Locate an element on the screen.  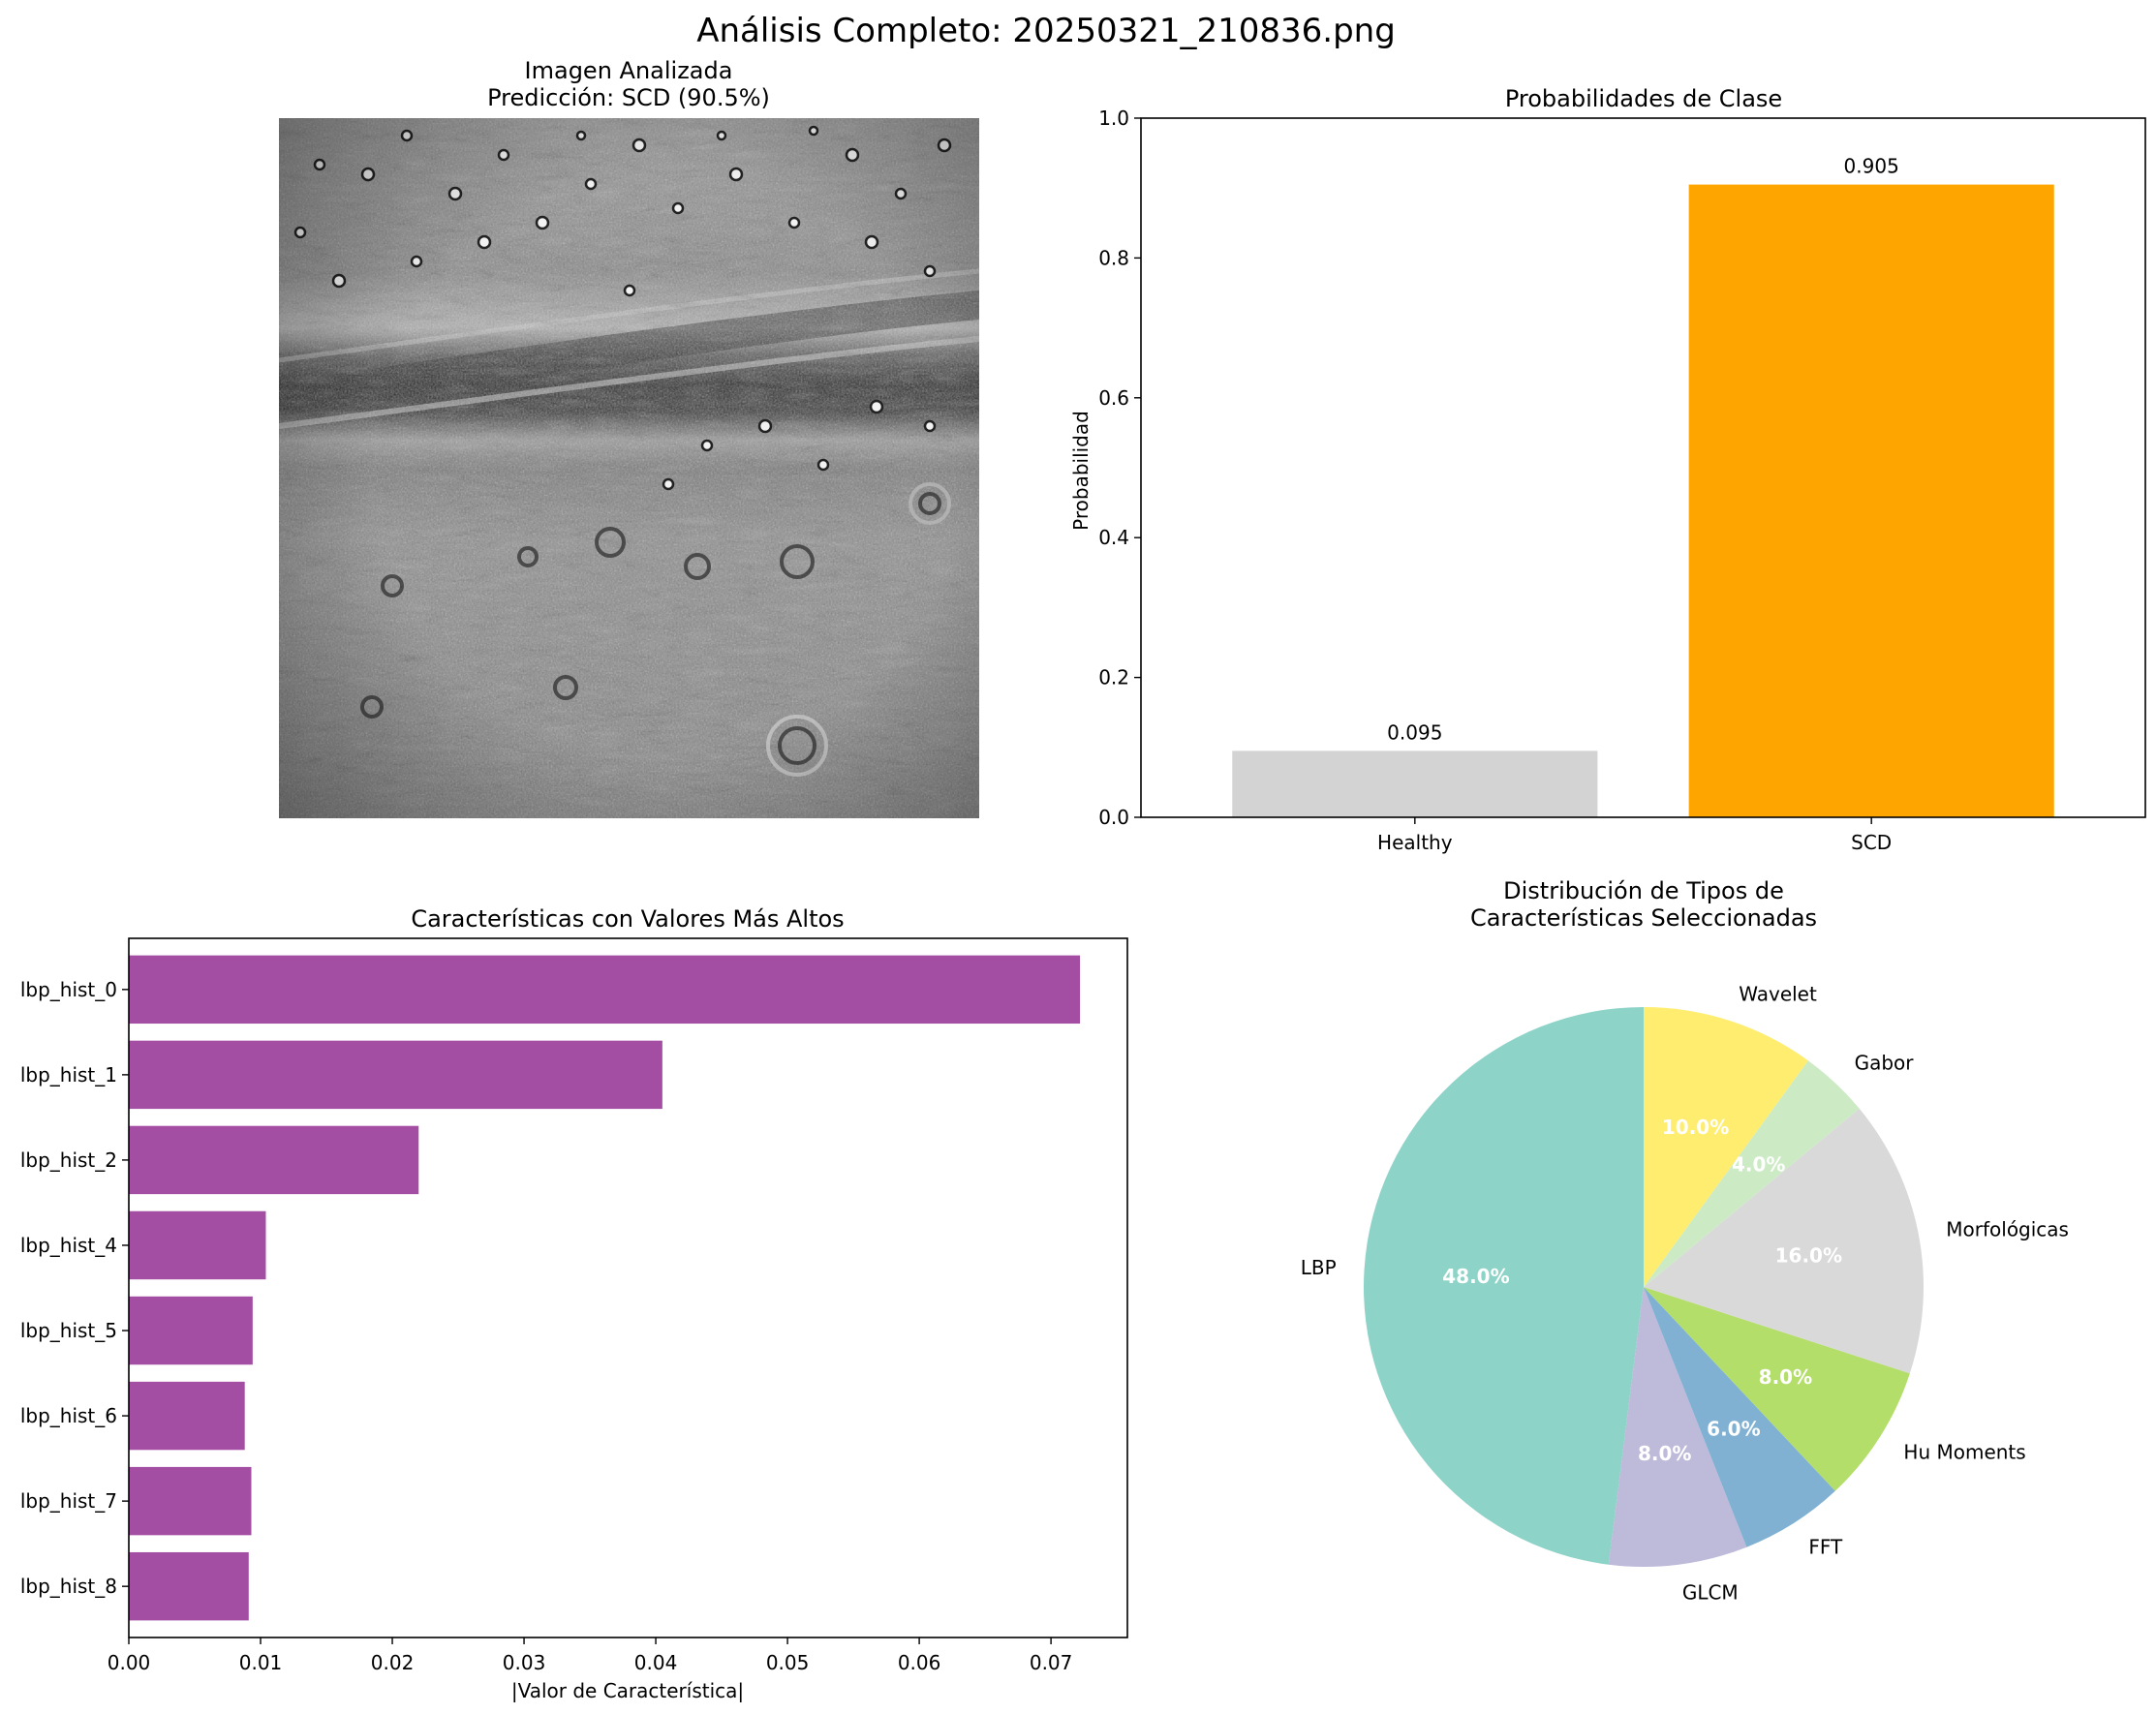
pie-slice-fft is located at coordinates (1739, 1417).